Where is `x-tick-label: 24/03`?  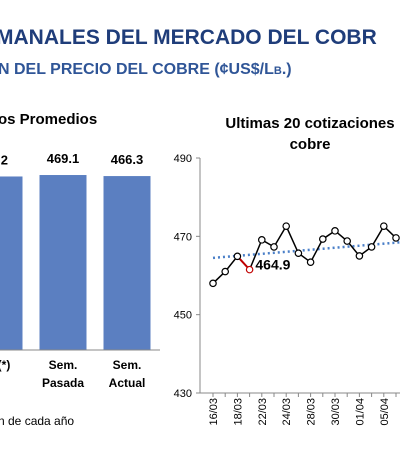 x-tick-label: 24/03 is located at coordinates (287, 412).